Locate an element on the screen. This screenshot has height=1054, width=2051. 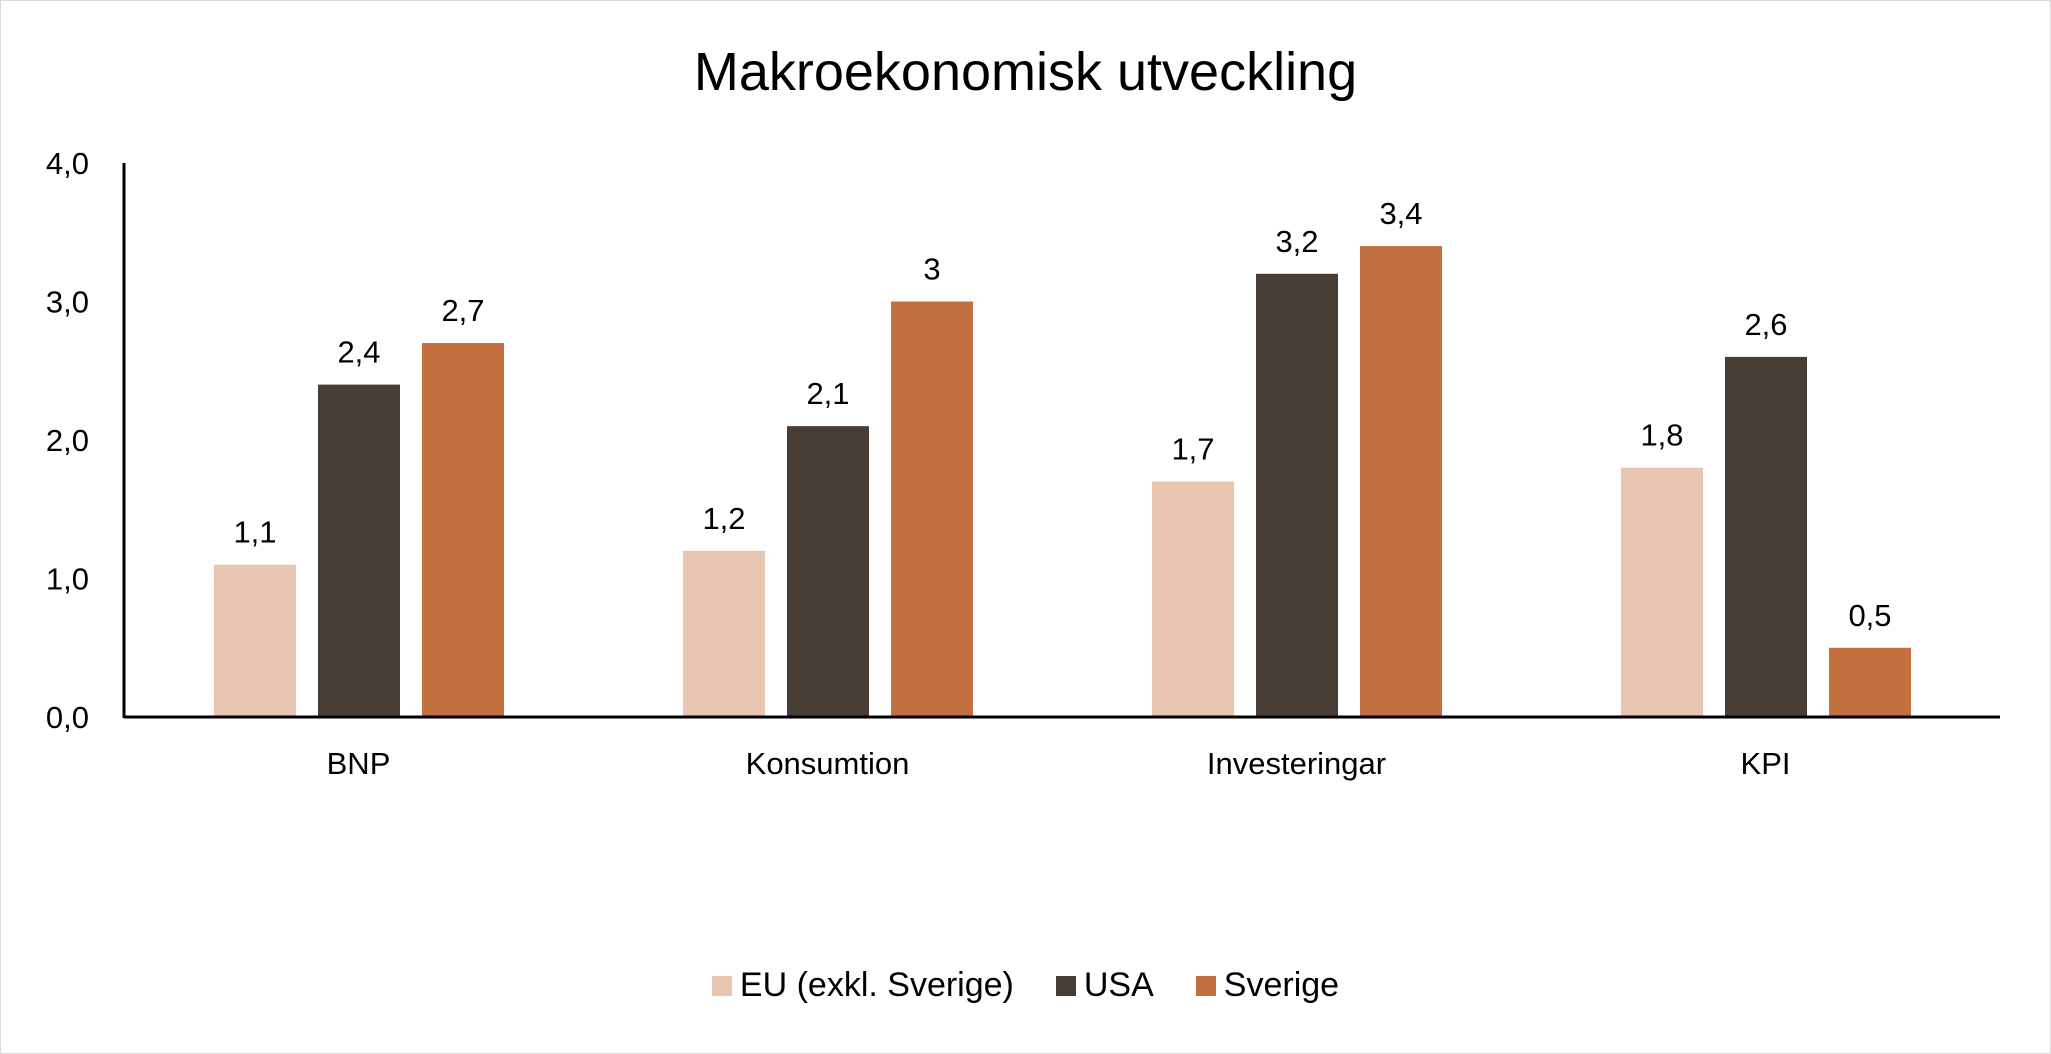
data-label: 1,2 is located at coordinates (723, 518).